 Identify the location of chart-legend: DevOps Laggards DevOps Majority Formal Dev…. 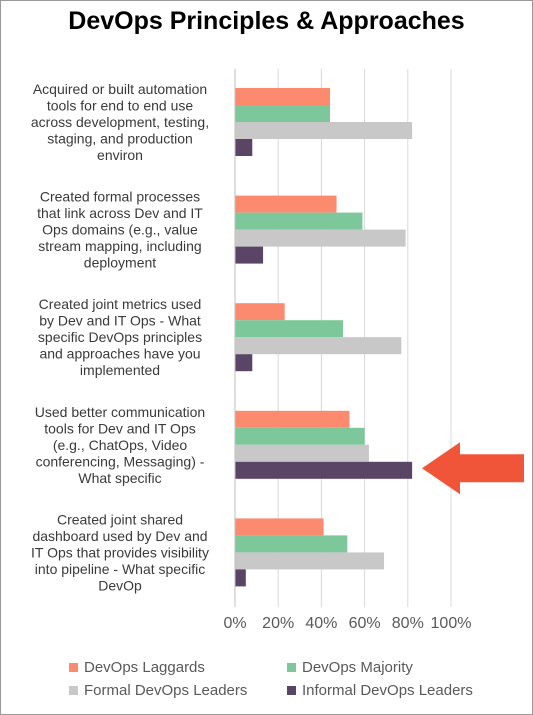
(289, 679).